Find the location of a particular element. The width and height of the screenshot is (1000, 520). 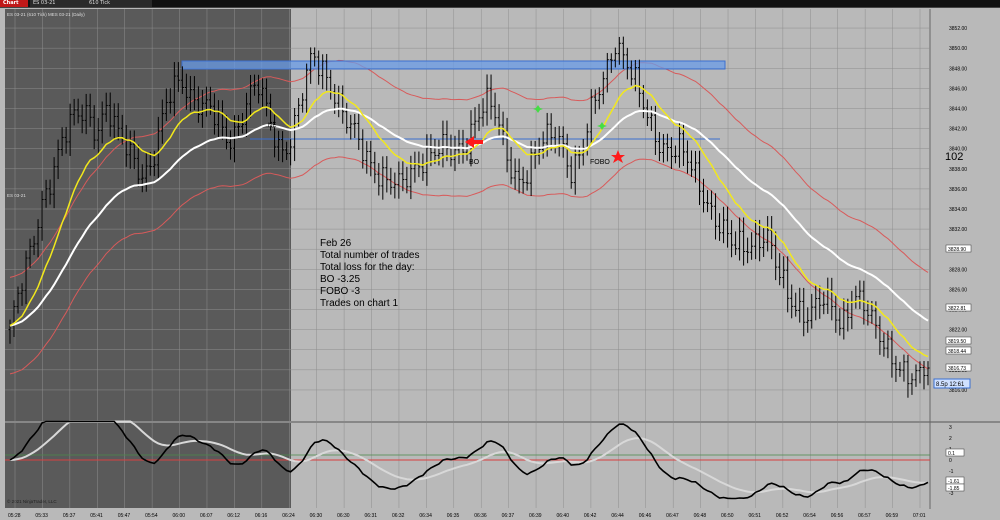

price-label: 3818.44 is located at coordinates (957, 352).